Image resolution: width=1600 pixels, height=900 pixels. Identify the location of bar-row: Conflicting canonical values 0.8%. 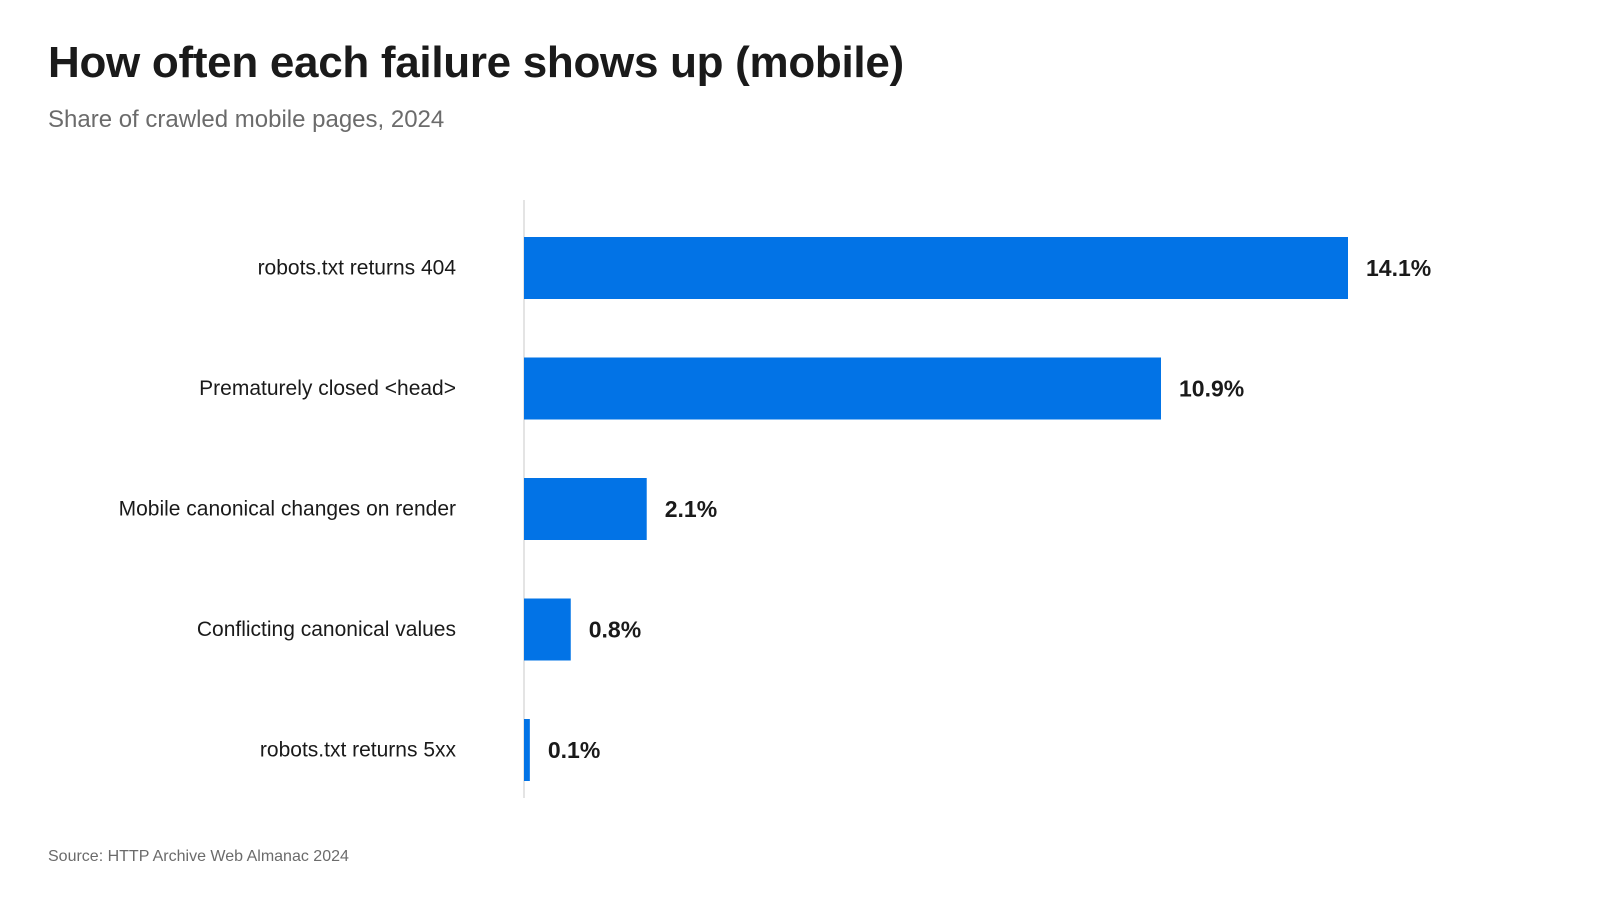
(419, 629).